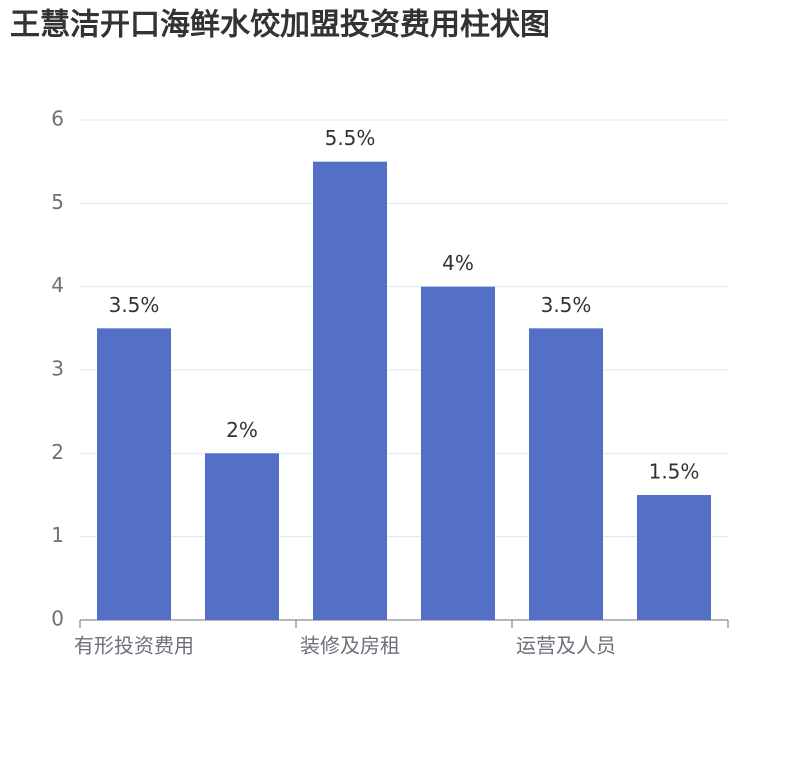 This screenshot has height=764, width=810. What do you see at coordinates (350, 138) in the screenshot?
I see `value-label: 5.5%` at bounding box center [350, 138].